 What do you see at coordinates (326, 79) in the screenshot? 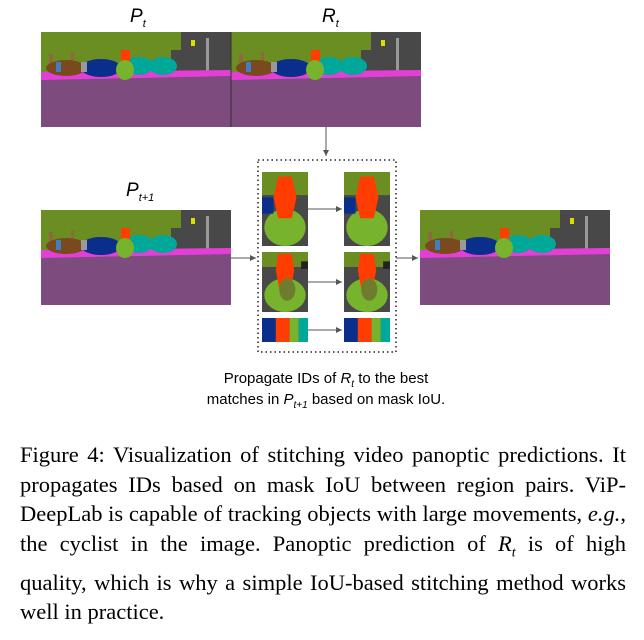
I see `image-r-t` at bounding box center [326, 79].